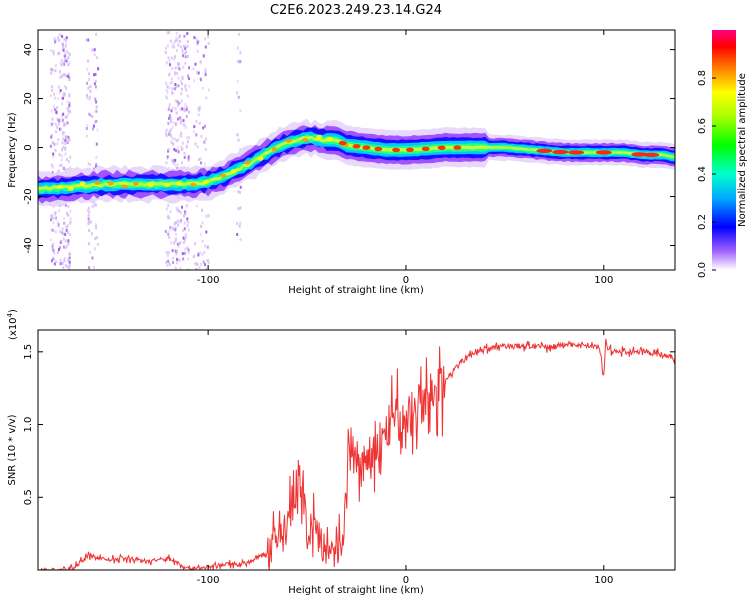 The height and width of the screenshot is (600, 750). Describe the element at coordinates (702, 270) in the screenshot. I see `colorbar-tick-label: 0.0` at that location.